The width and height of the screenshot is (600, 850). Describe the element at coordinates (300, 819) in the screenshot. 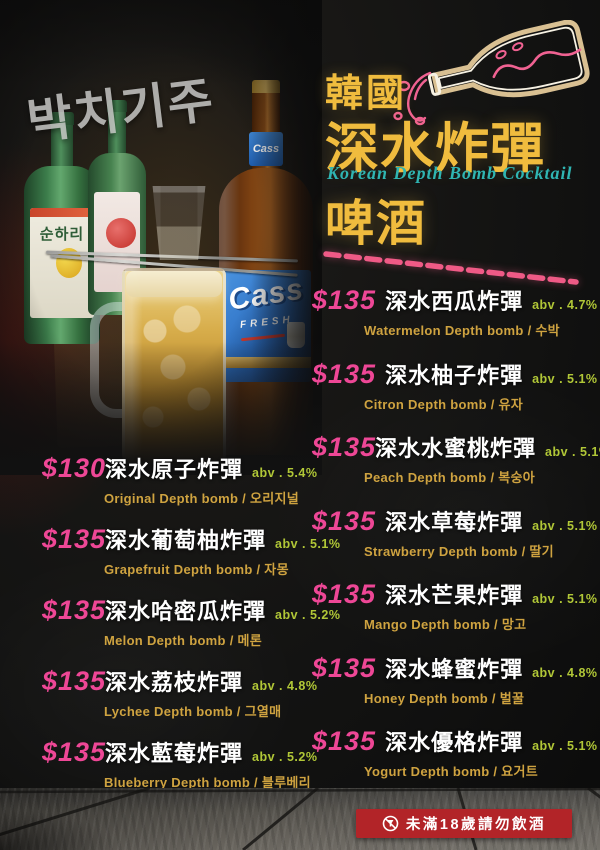

I see `wooden-floor` at that location.